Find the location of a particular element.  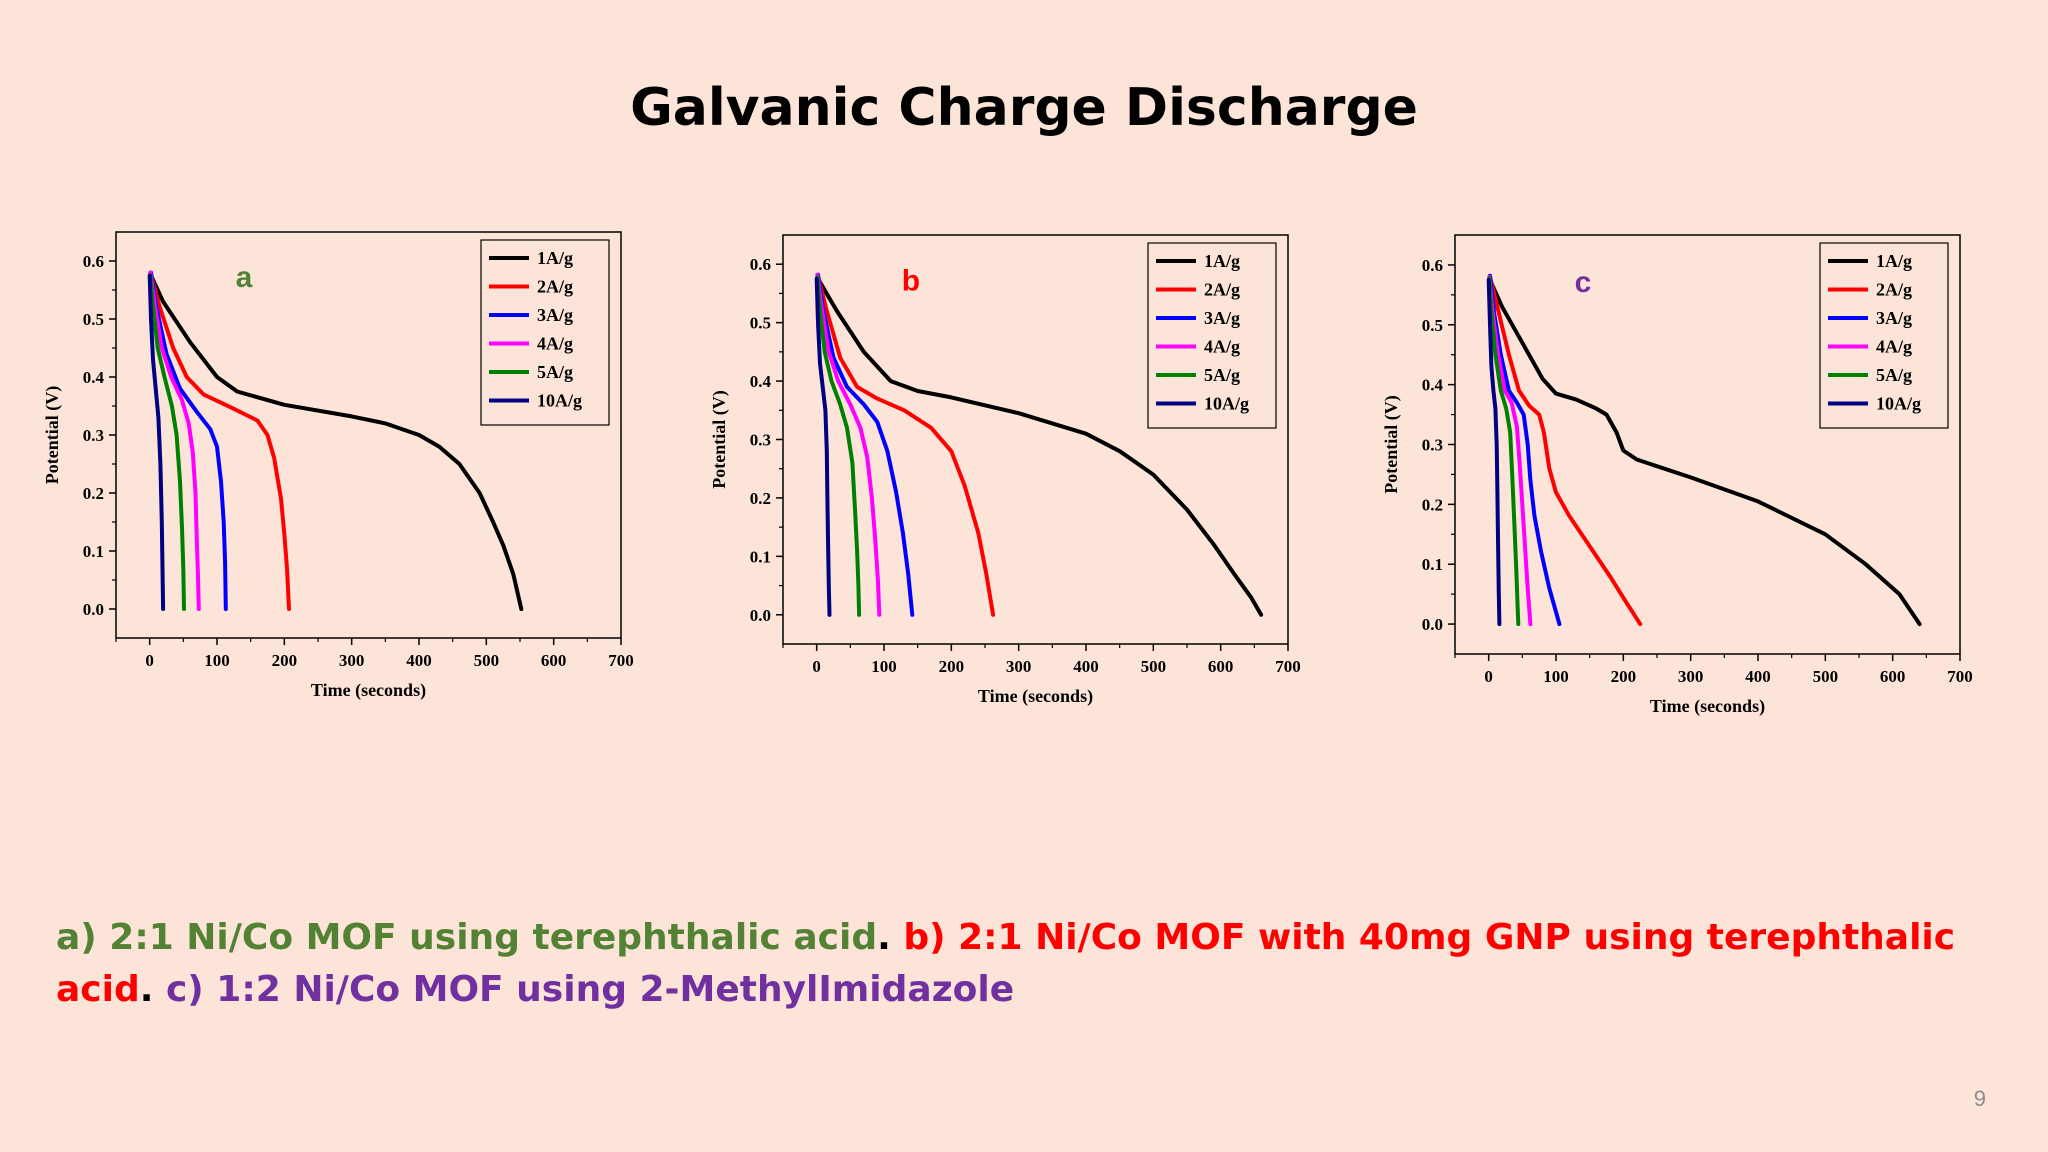

x-axis-label: Time (seconds) is located at coordinates (1707, 706).